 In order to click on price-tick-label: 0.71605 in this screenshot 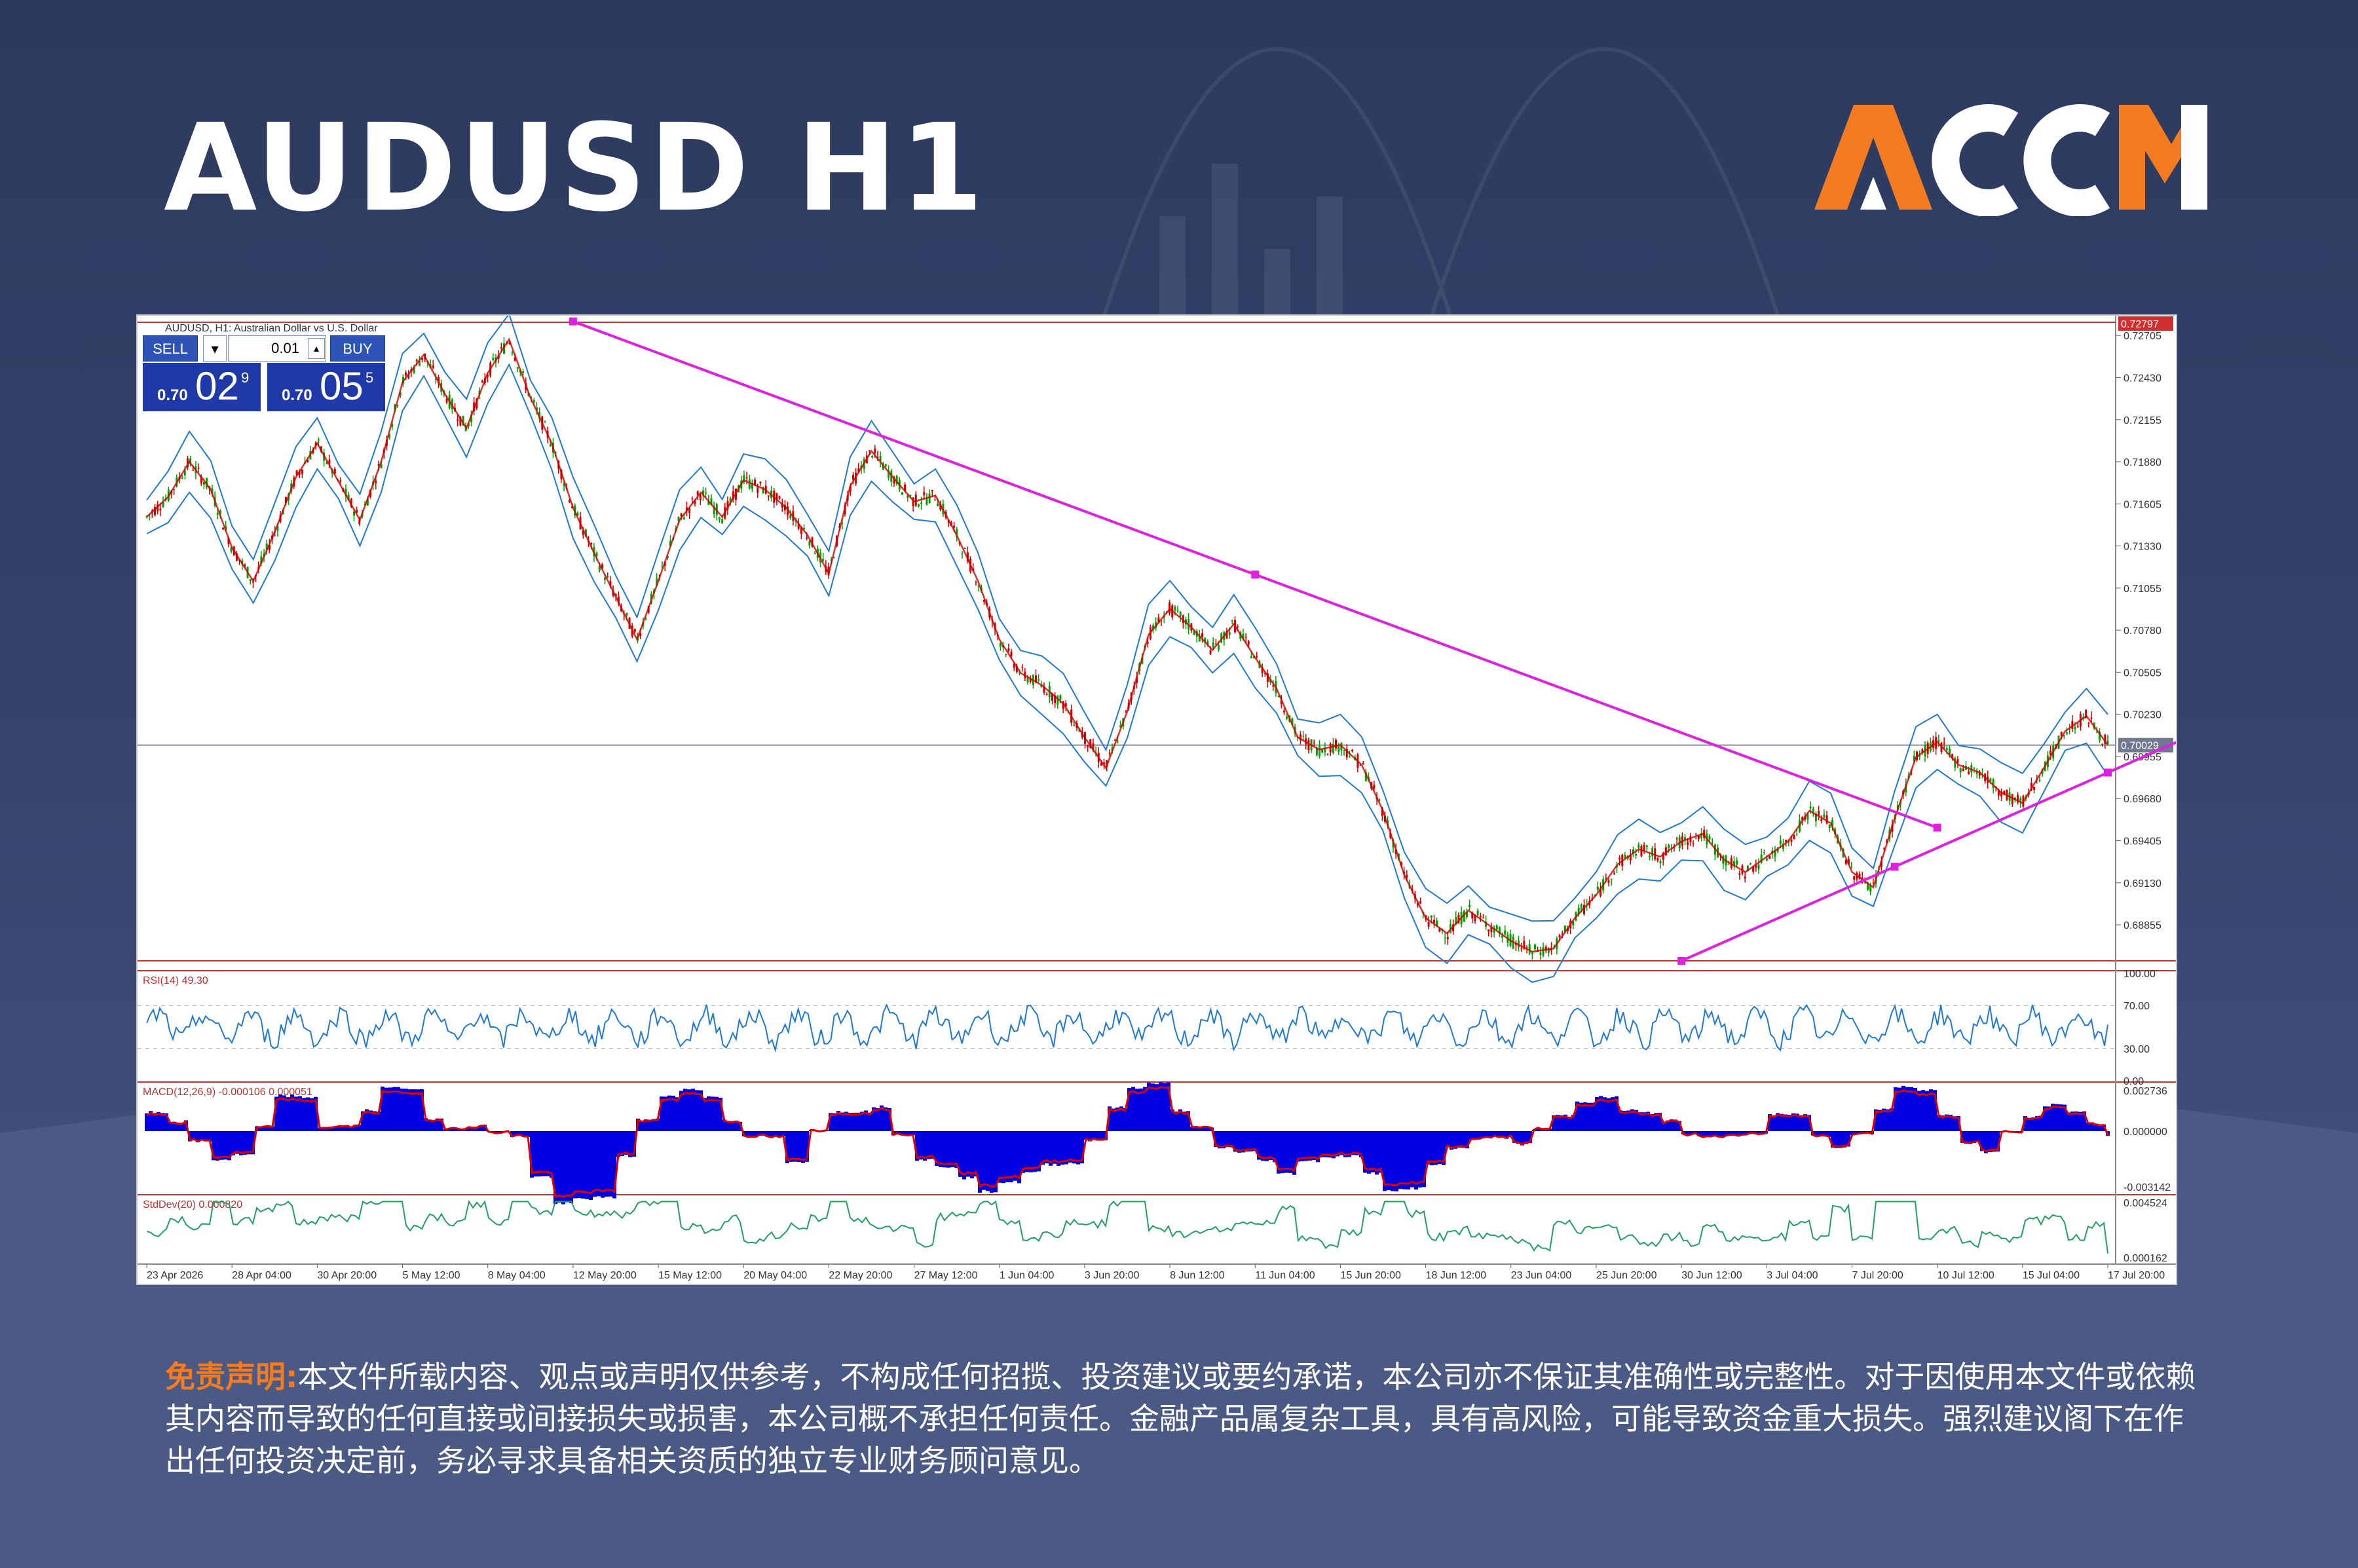, I will do `click(2143, 504)`.